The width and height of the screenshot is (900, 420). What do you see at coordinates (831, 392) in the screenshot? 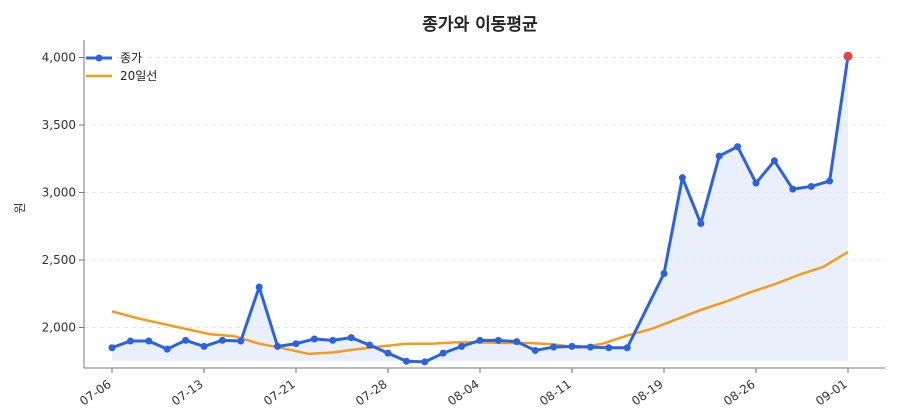
I see `x-tick-label: 09-01` at bounding box center [831, 392].